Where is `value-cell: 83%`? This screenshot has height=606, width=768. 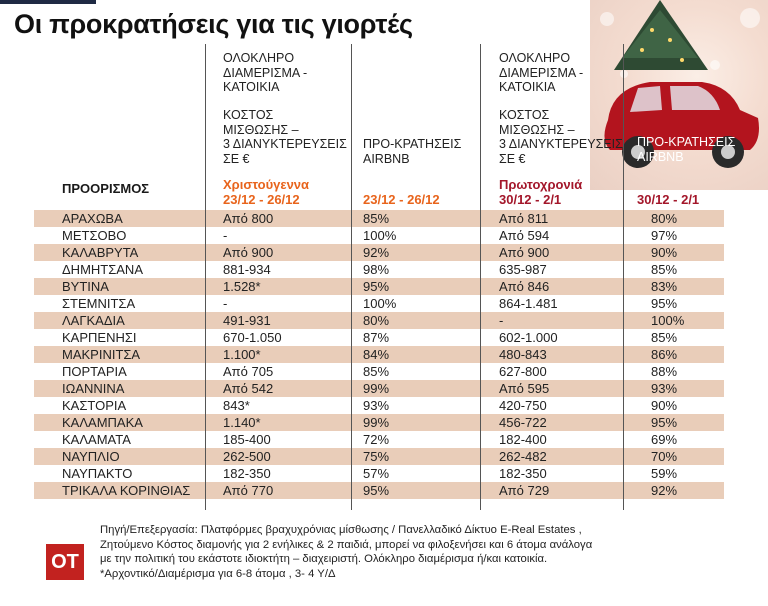 value-cell: 83% is located at coordinates (664, 286).